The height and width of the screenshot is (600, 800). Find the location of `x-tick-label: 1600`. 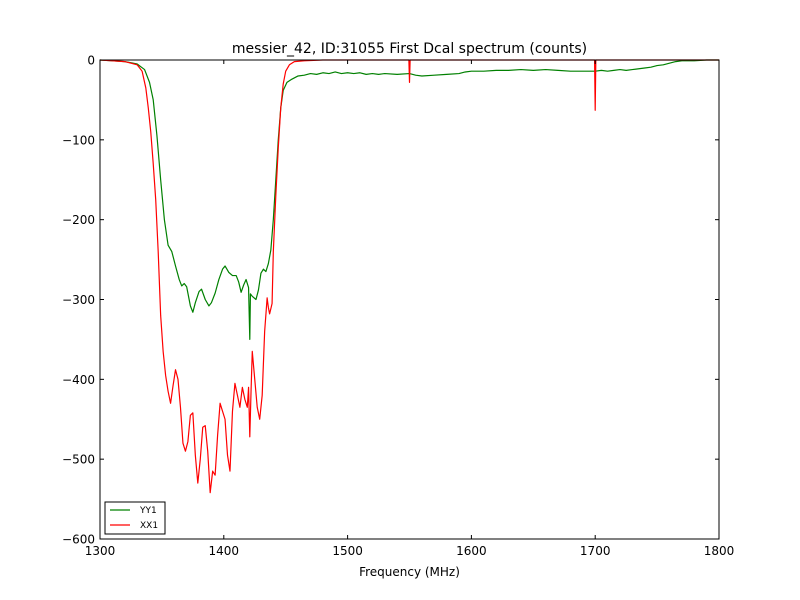

x-tick-label: 1600 is located at coordinates (471, 551).